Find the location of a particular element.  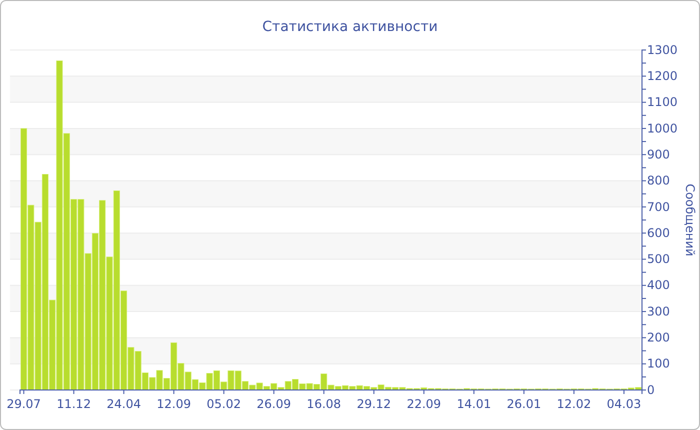

x-tick-label: 14.01 is located at coordinates (474, 403).